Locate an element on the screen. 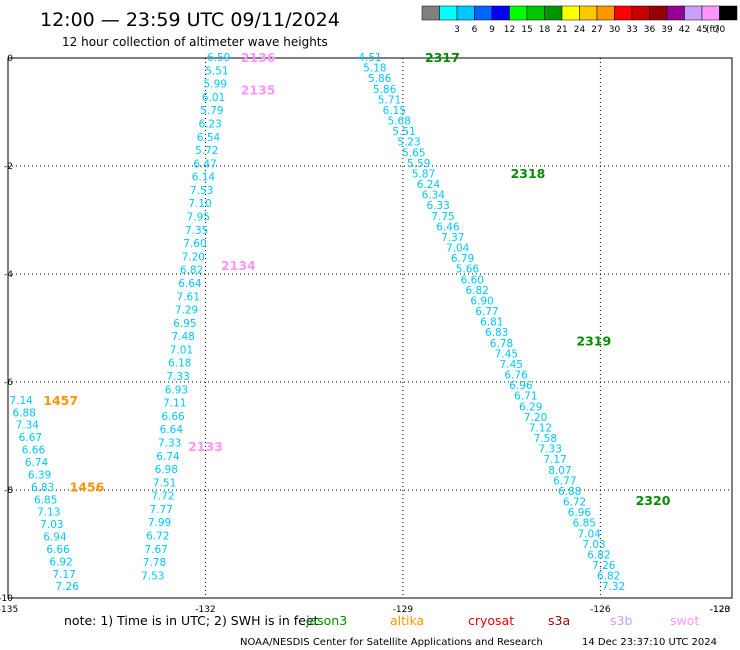 The height and width of the screenshot is (650, 740). wave-height-value: 7.17 is located at coordinates (63, 575).